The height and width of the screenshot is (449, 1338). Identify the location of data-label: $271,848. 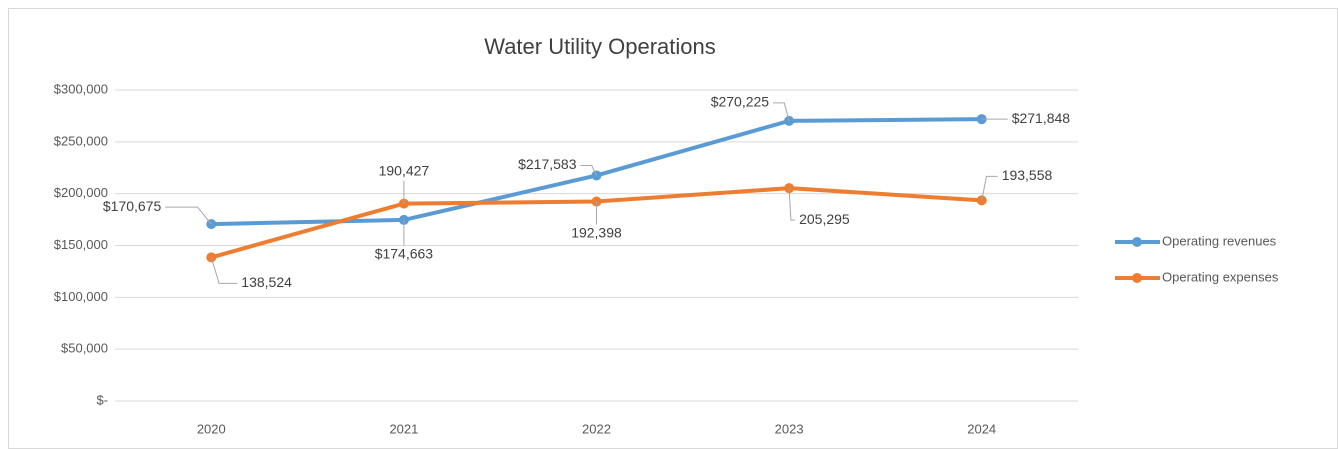
(1041, 118).